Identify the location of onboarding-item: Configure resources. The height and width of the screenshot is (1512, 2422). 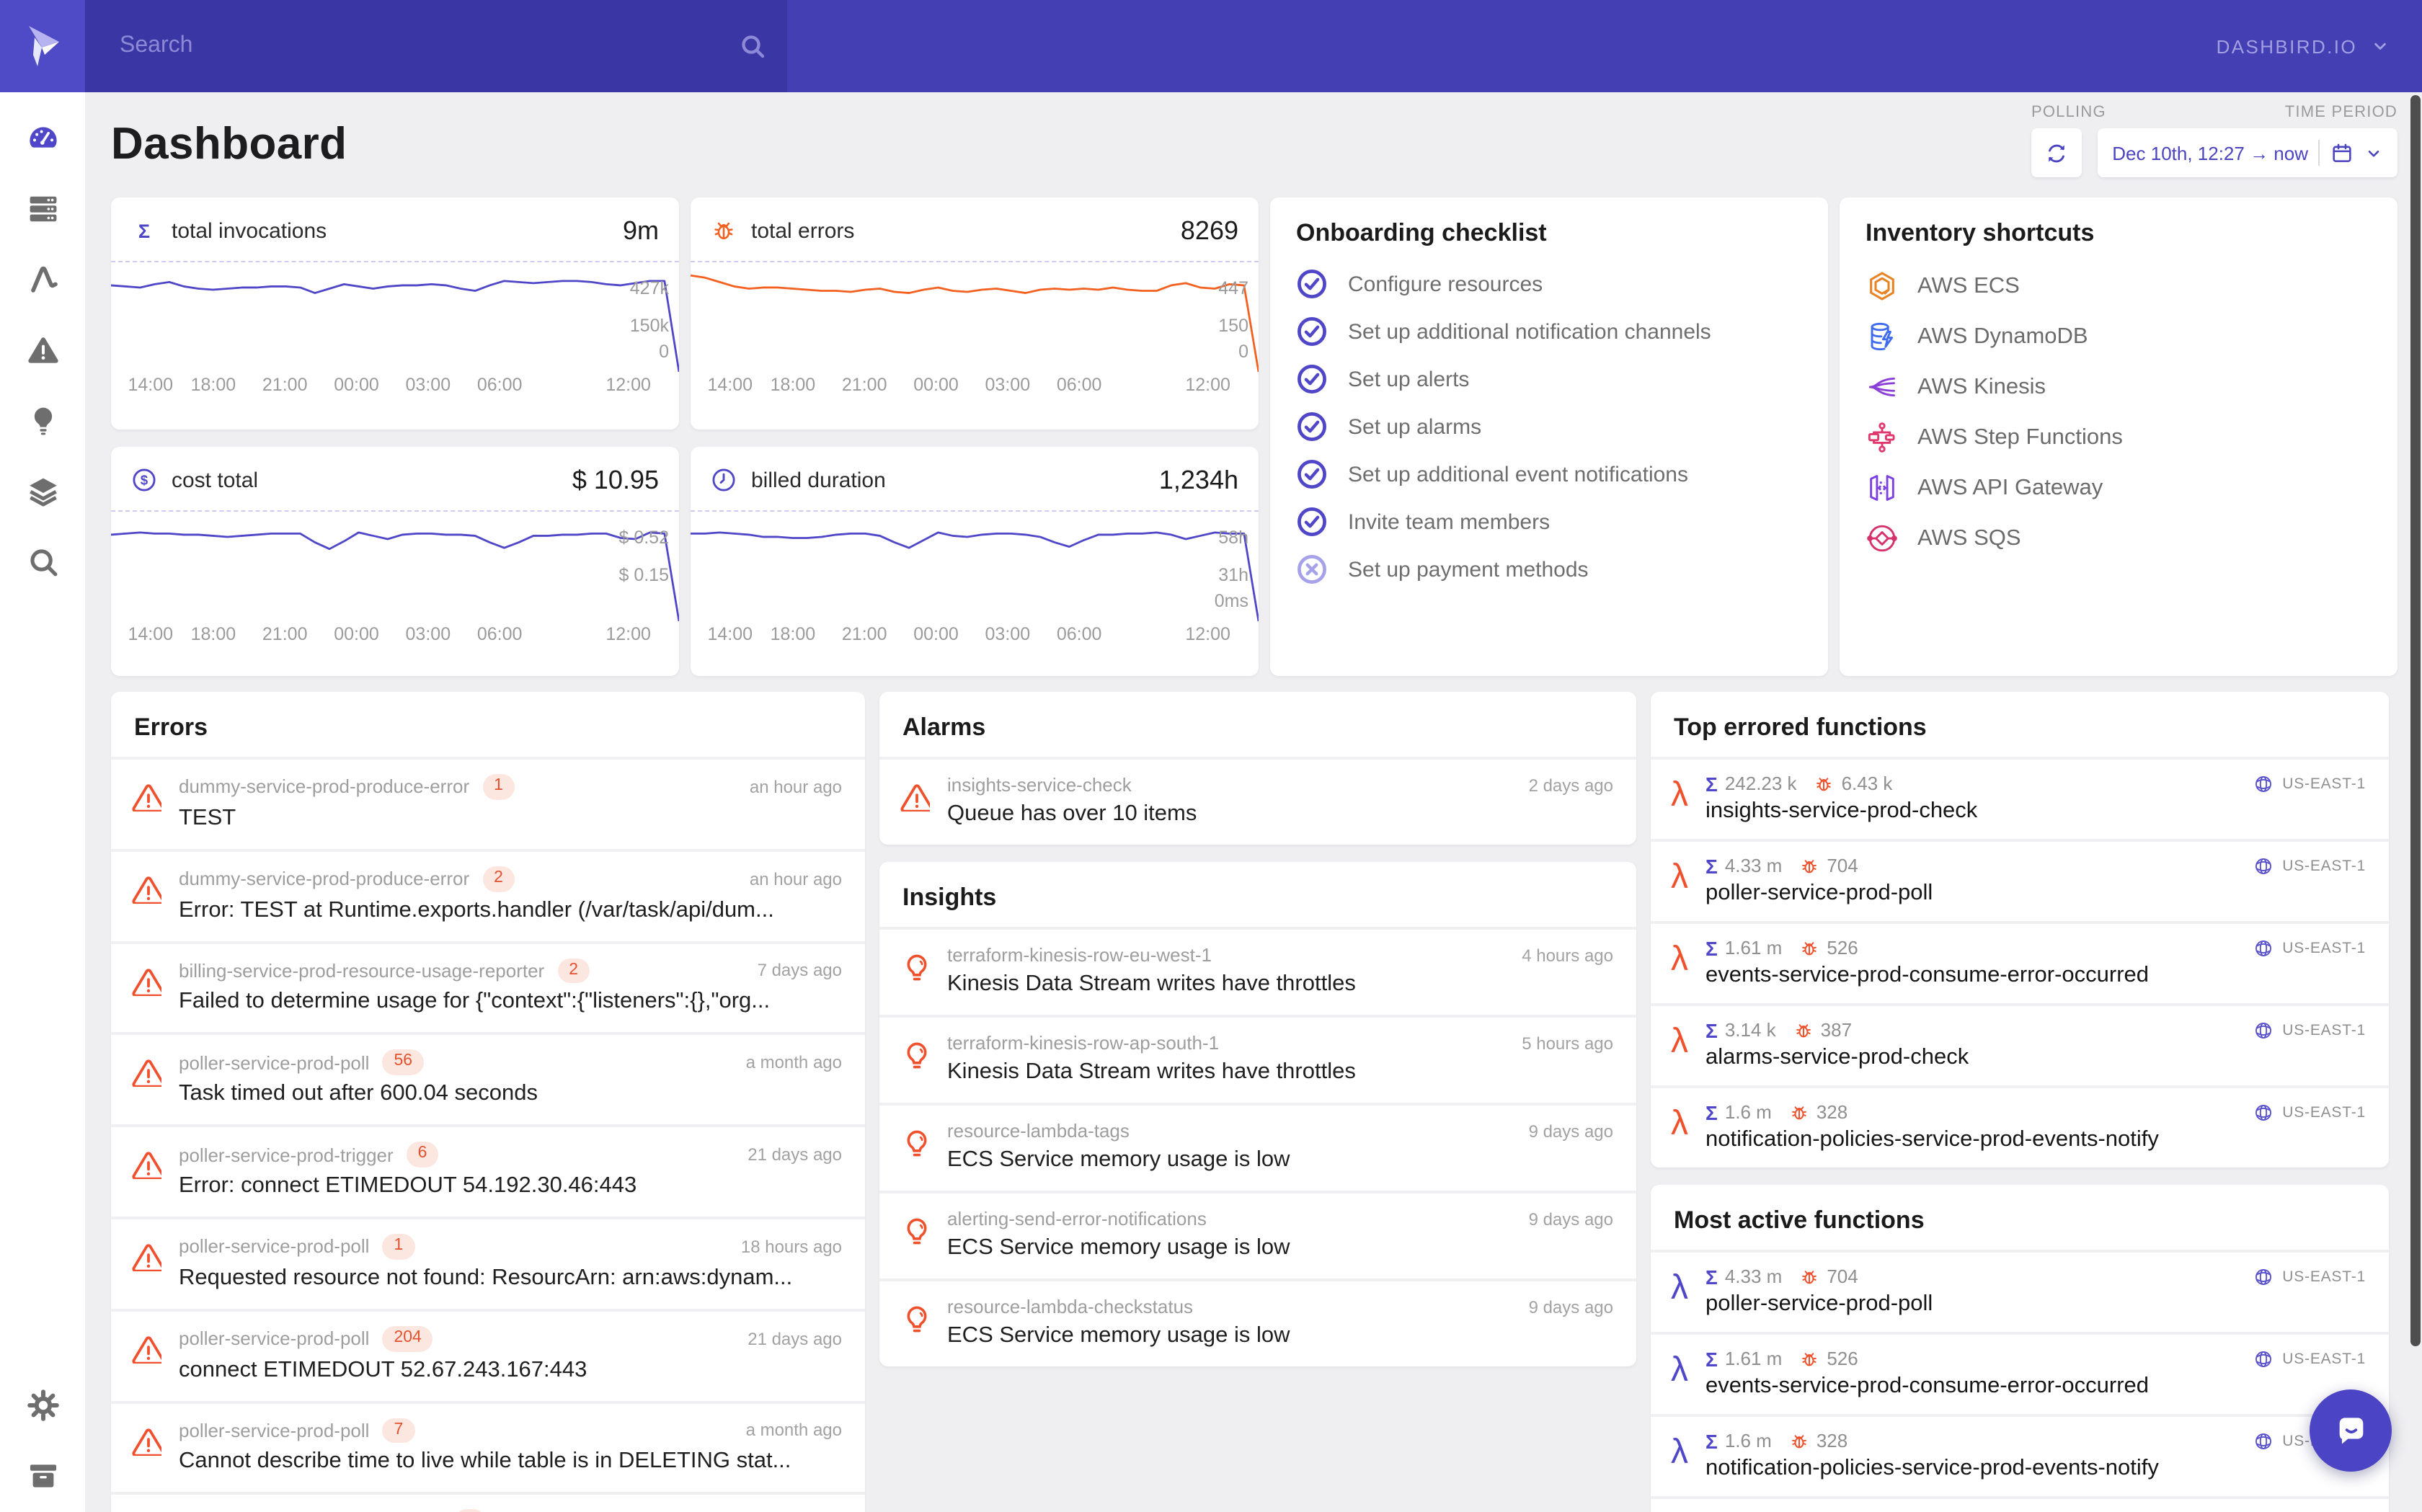
(1549, 284).